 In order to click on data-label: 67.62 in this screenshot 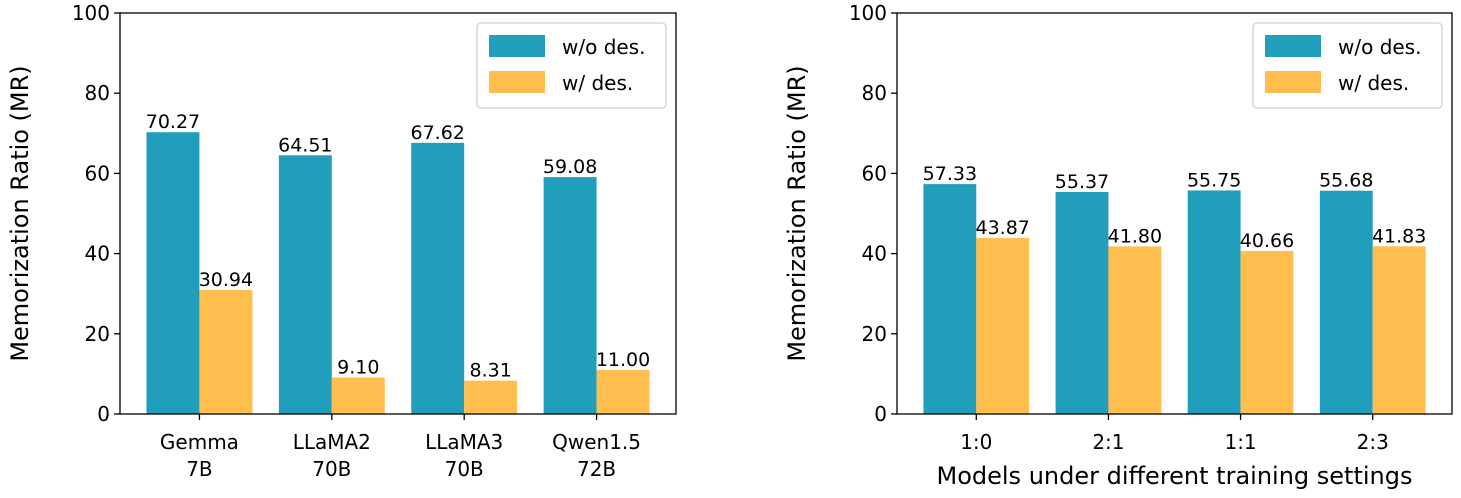, I will do `click(438, 133)`.